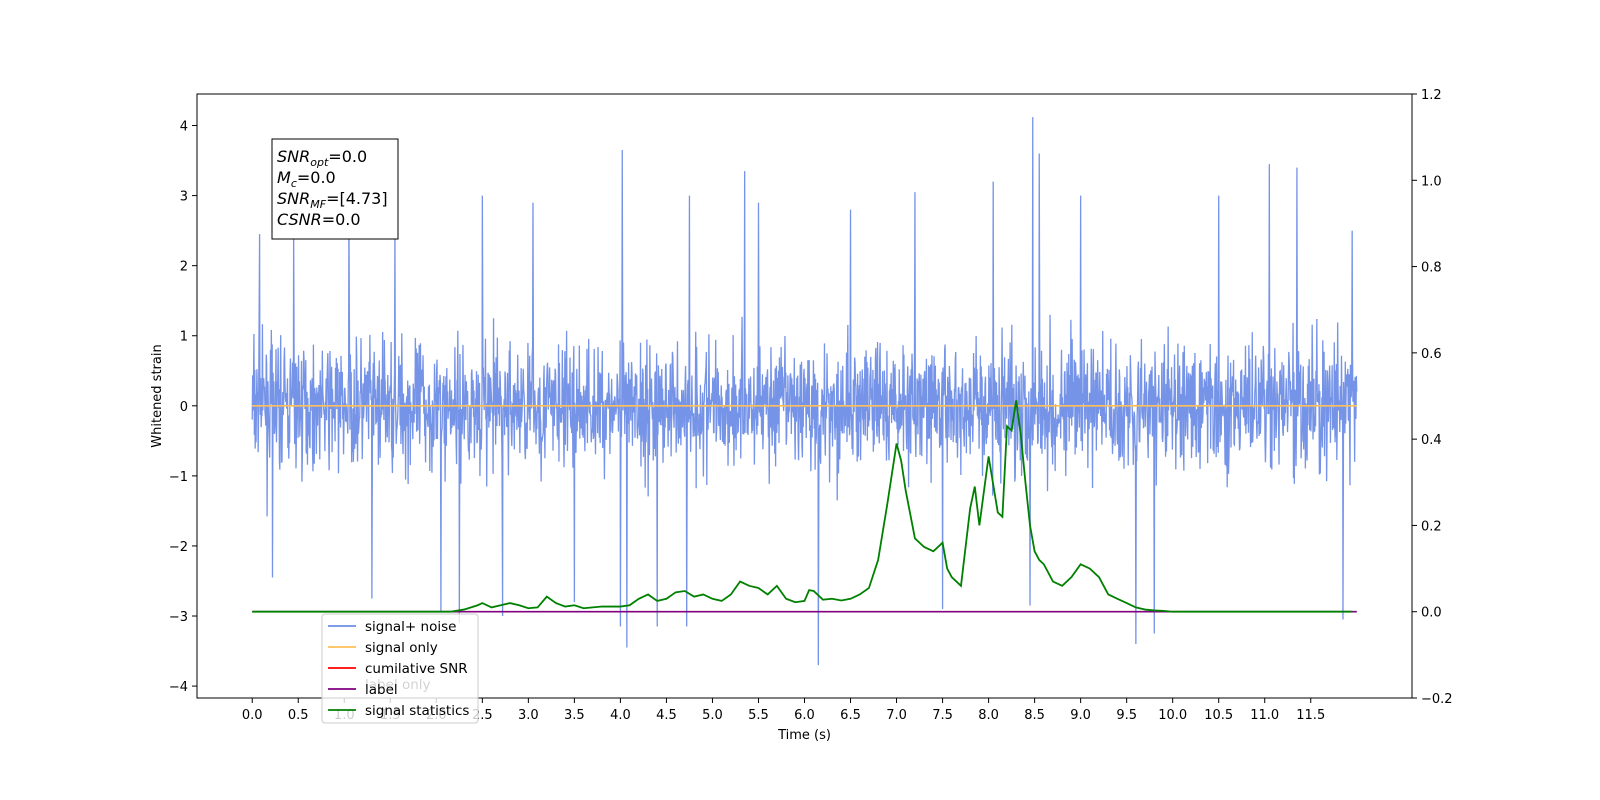  What do you see at coordinates (184, 267) in the screenshot?
I see `y-tick-label: 2` at bounding box center [184, 267].